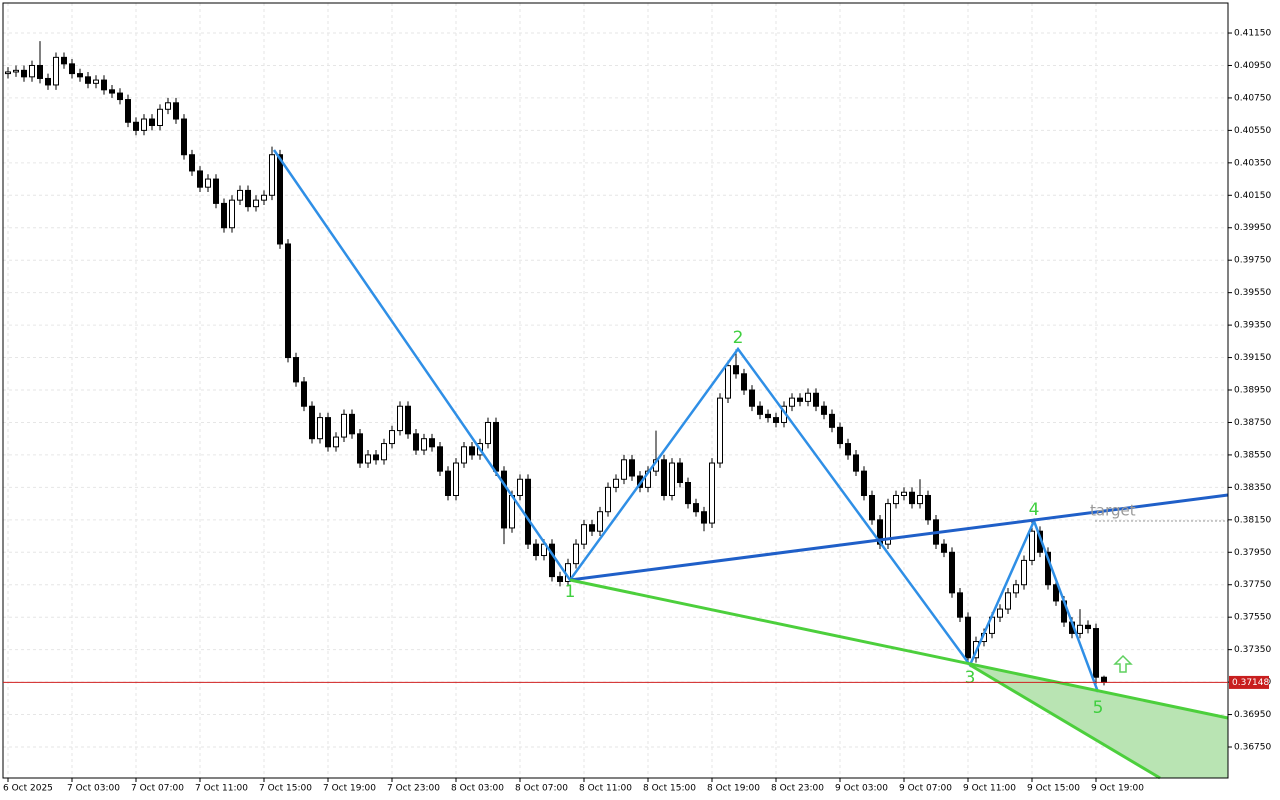 The height and width of the screenshot is (800, 1280). Describe the element at coordinates (1252, 455) in the screenshot. I see `y-tick-label: 0.38550` at that location.